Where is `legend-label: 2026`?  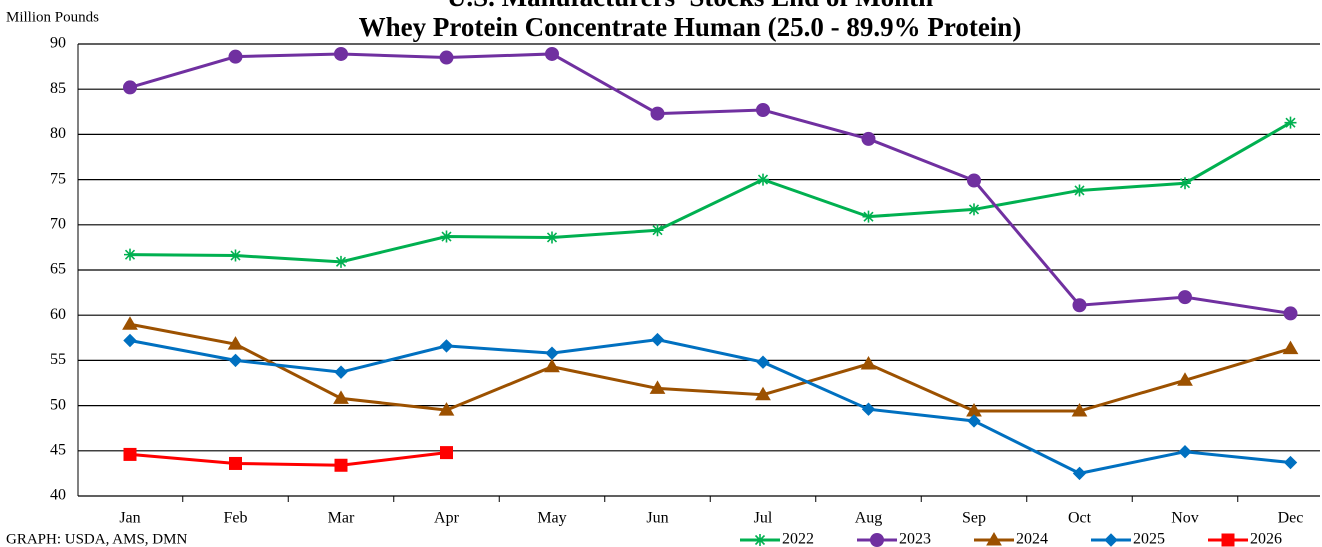 legend-label: 2026 is located at coordinates (1266, 539).